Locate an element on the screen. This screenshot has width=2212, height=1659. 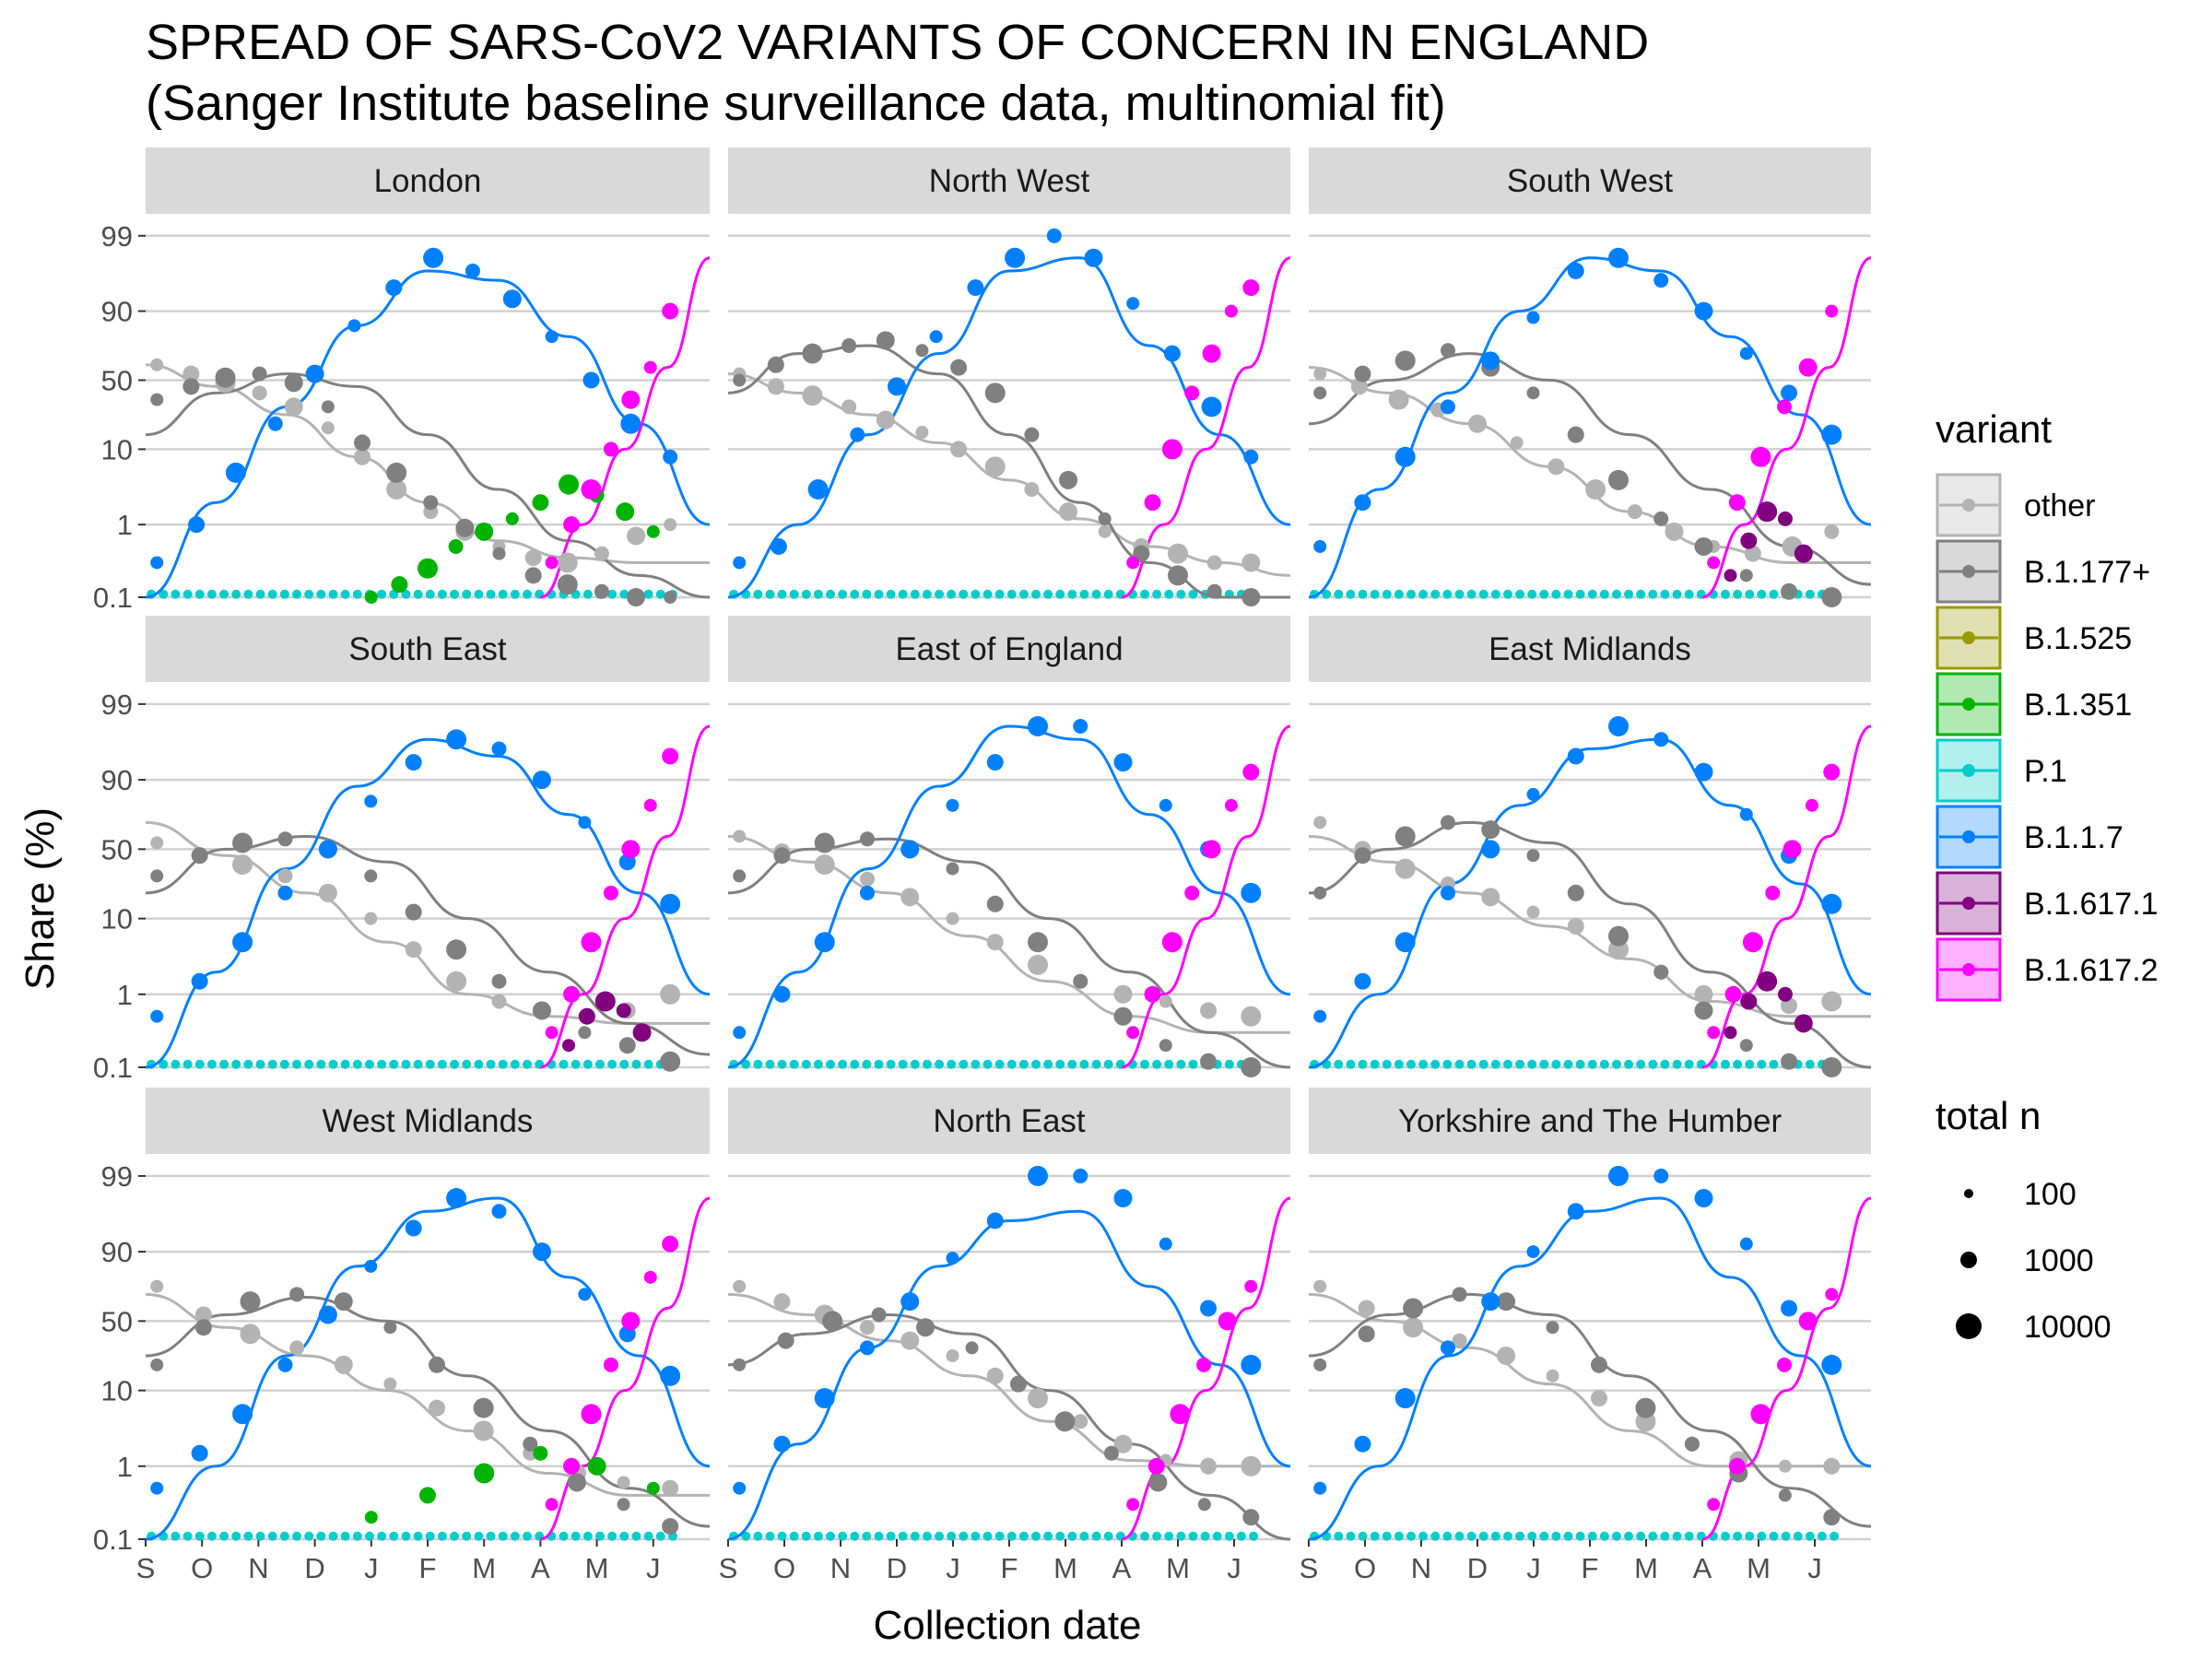
y-tick-label: 99 is located at coordinates (117, 704).